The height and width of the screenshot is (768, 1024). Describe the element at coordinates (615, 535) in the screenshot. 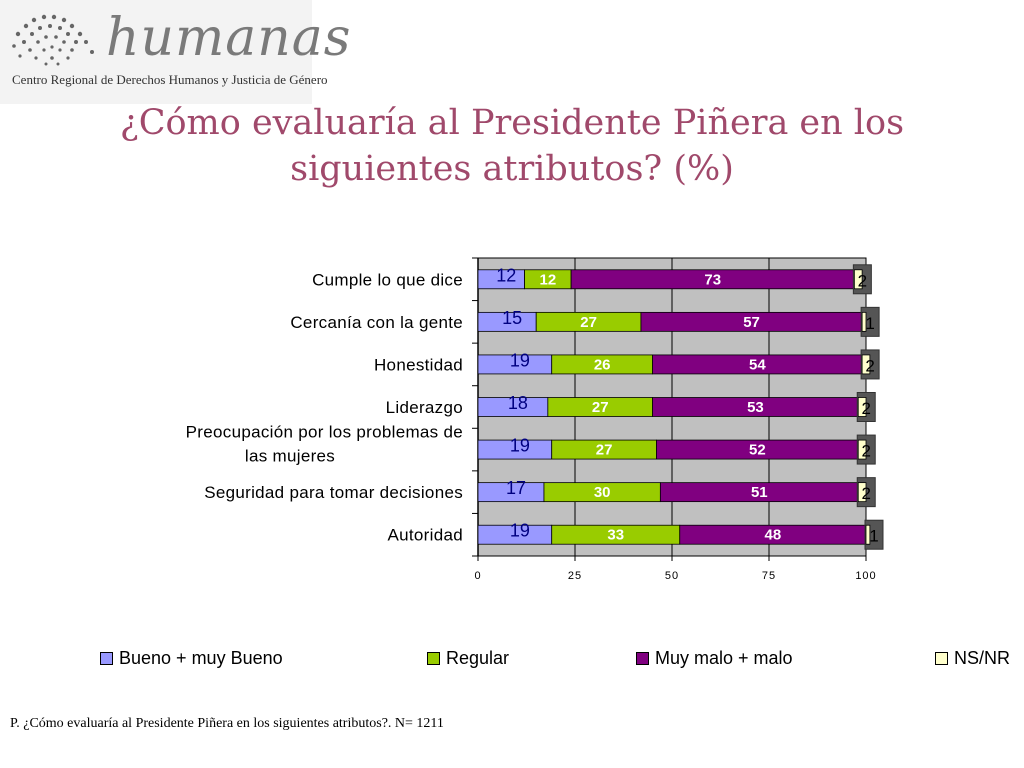

I see `data-label: 33` at that location.